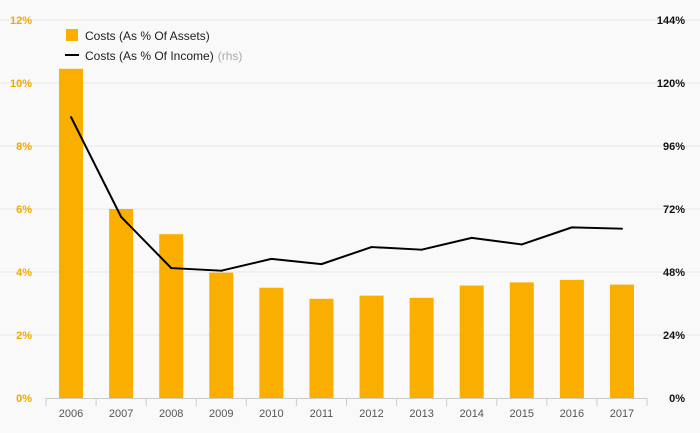 This screenshot has width=700, height=433. I want to click on bar-2013, so click(421, 347).